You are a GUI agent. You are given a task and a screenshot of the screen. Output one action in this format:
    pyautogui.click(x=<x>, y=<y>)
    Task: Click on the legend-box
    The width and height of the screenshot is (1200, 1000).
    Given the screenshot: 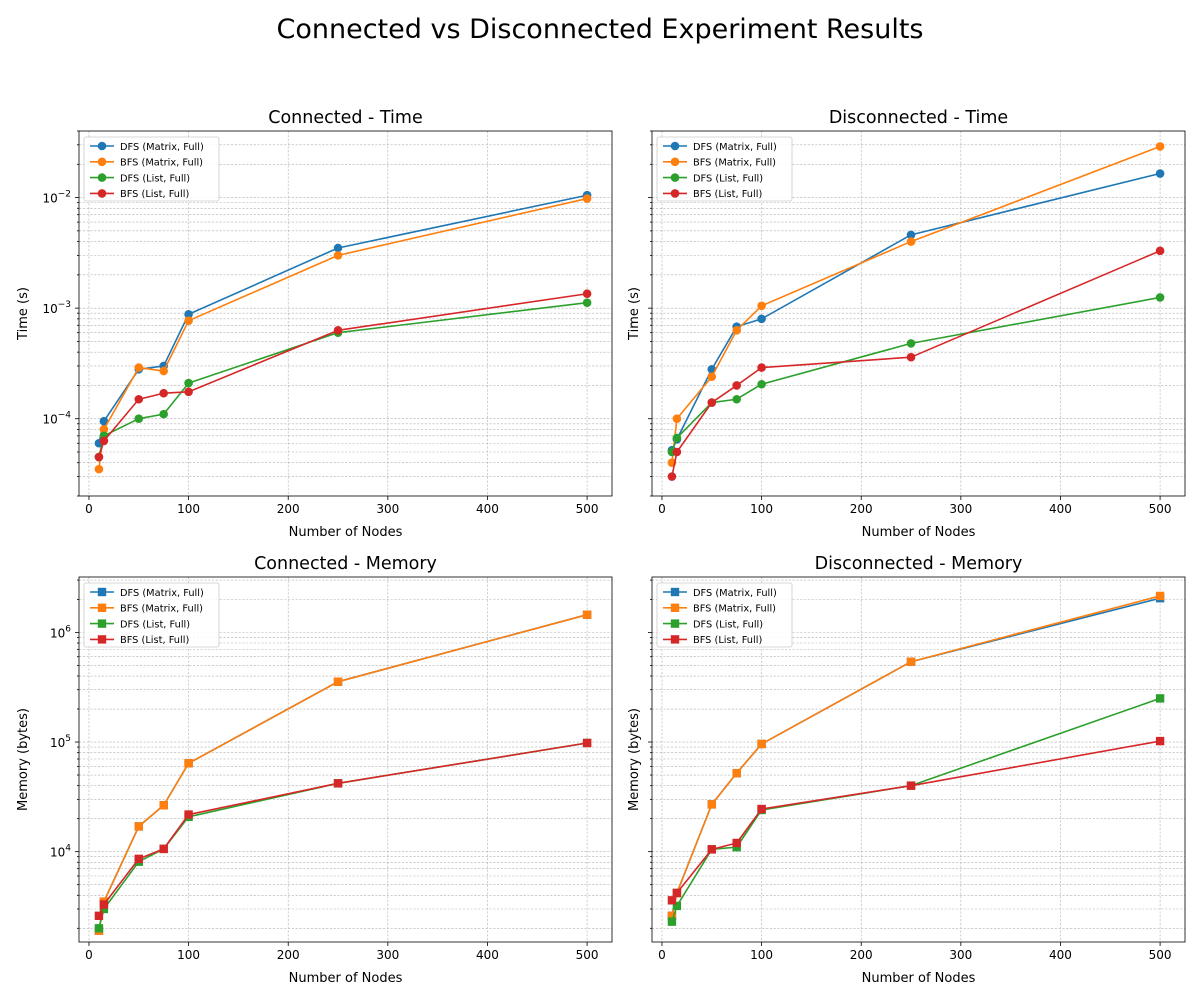 What is the action you would take?
    pyautogui.click(x=151, y=615)
    